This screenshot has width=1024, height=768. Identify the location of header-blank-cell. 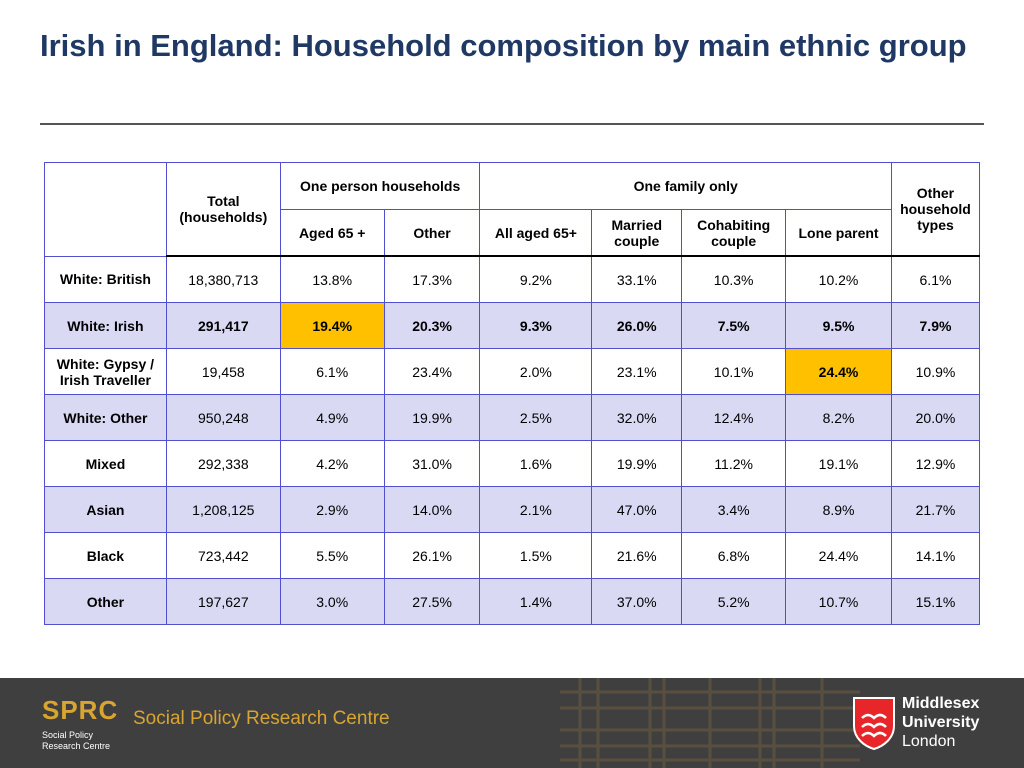
(105, 209).